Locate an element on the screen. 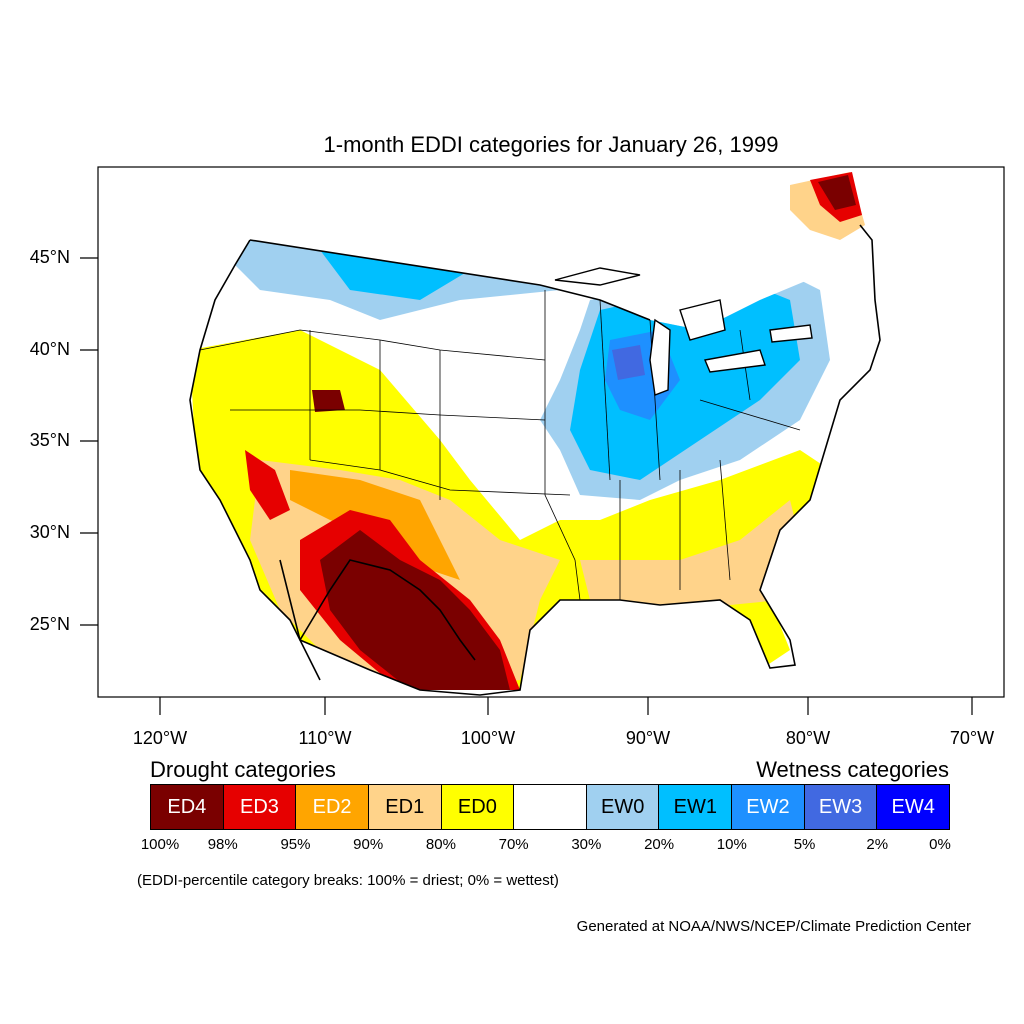 The image size is (1024, 1024). legend-break-label: 20% is located at coordinates (659, 844).